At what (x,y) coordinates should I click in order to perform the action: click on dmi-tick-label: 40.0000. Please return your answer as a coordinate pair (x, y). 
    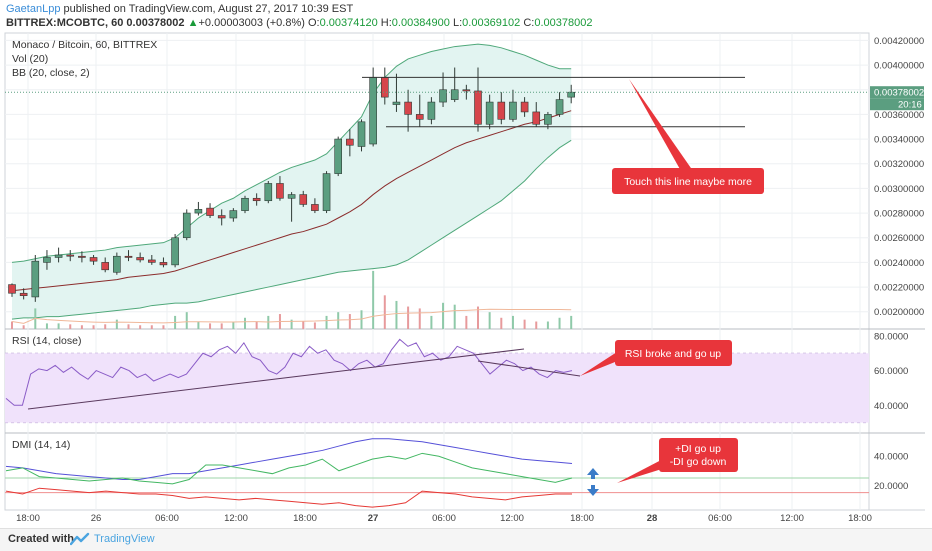
    Looking at the image, I should click on (891, 457).